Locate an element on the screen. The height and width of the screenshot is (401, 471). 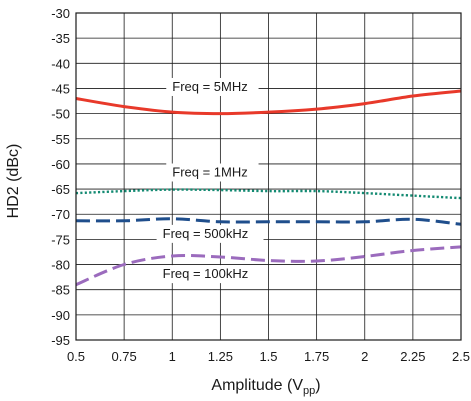
series-annotation-label: Freq = 500kHz is located at coordinates (206, 233).